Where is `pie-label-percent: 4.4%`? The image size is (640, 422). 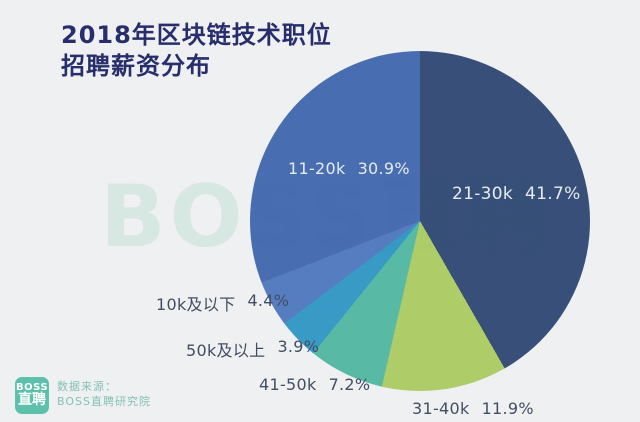
pie-label-percent: 4.4% is located at coordinates (268, 300).